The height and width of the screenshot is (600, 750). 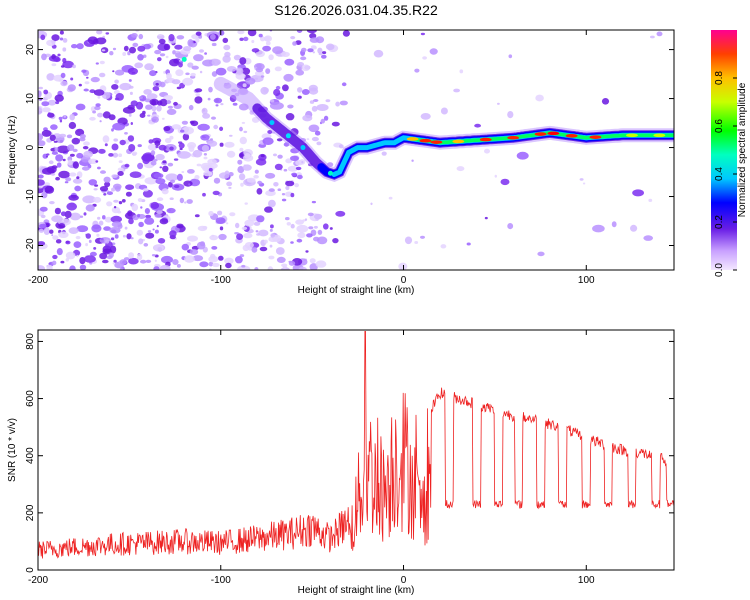 I want to click on spectrogram-blob, so click(x=330, y=173).